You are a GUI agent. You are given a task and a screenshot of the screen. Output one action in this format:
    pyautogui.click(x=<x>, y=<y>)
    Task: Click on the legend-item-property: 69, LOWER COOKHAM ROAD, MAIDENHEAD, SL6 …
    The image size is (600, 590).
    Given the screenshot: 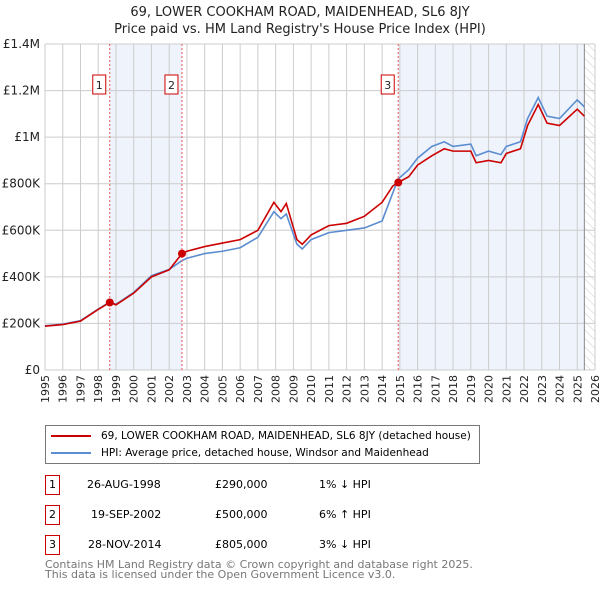 What is the action you would take?
    pyautogui.click(x=261, y=436)
    